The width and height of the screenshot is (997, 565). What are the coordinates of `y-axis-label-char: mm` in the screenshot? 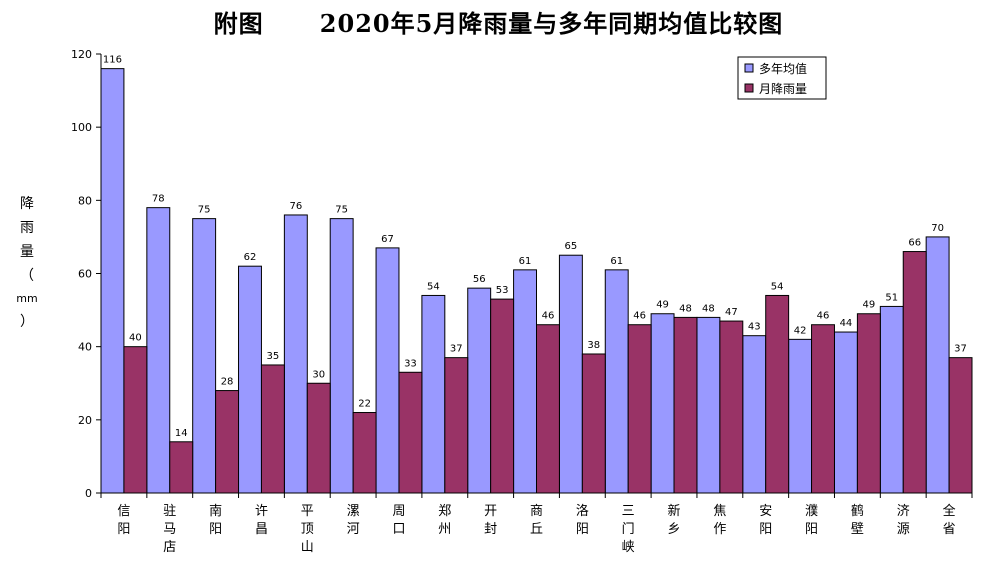 It's located at (27, 298).